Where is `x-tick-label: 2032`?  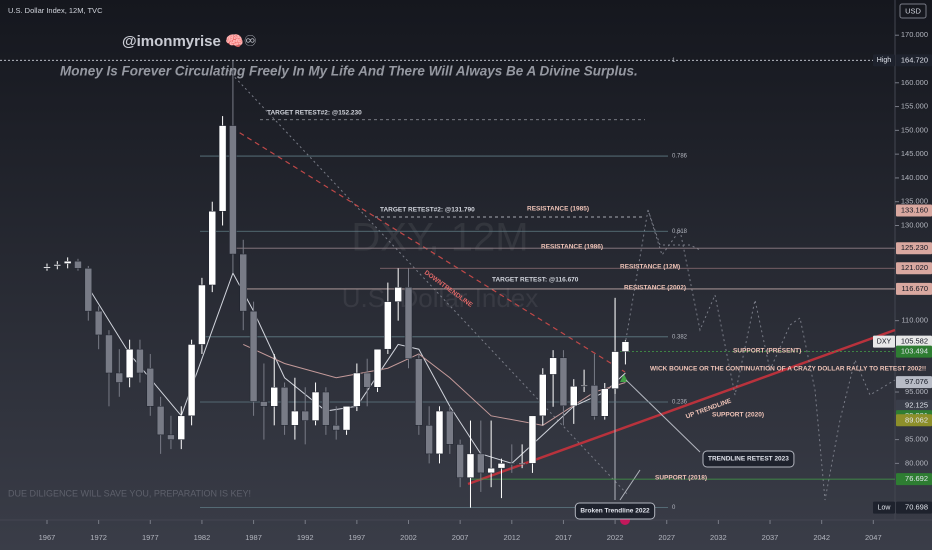 x-tick-label: 2032 is located at coordinates (718, 537).